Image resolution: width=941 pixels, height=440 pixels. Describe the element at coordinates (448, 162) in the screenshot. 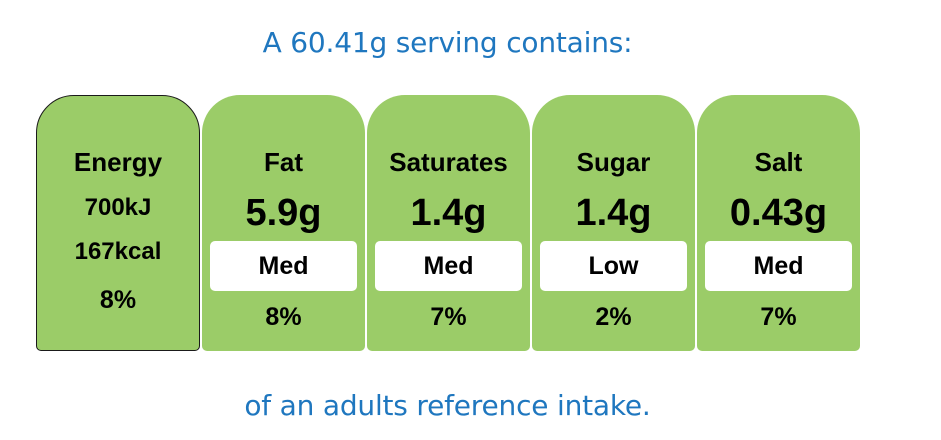

I see `saturates-label: Saturates` at that location.